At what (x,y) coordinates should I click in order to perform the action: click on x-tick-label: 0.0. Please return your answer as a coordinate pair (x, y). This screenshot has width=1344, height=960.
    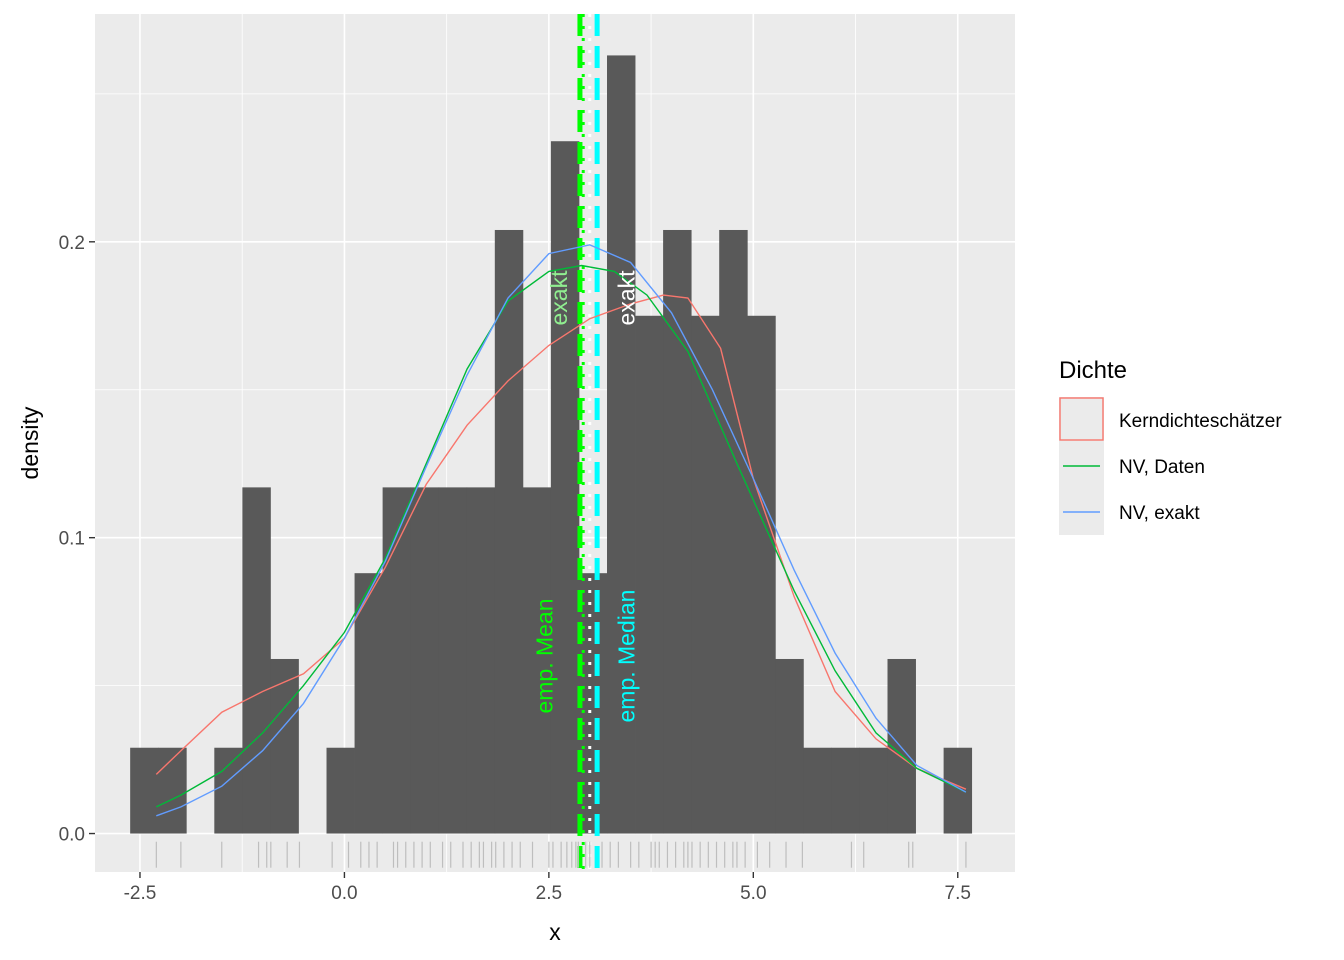
    Looking at the image, I should click on (344, 893).